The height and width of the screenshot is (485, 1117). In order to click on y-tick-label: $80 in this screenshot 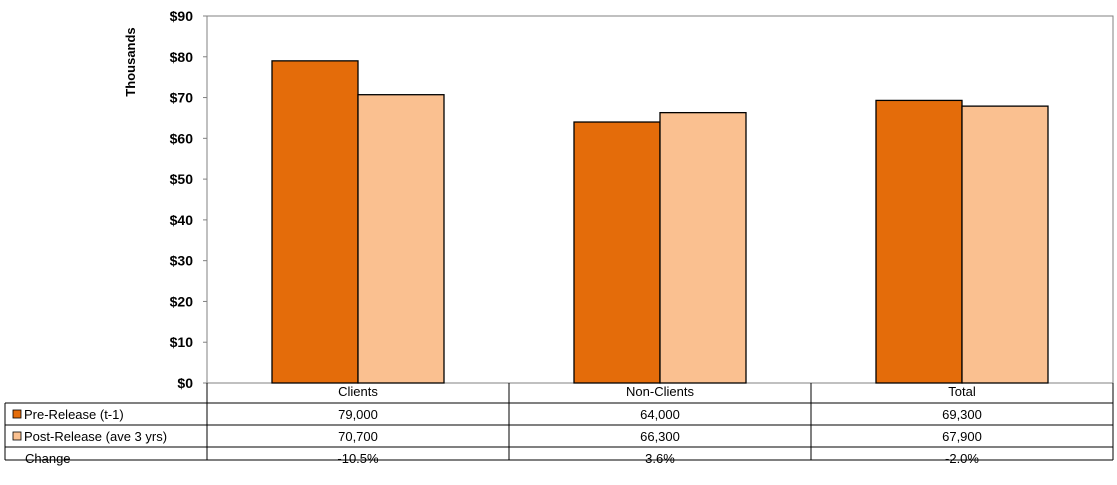, I will do `click(182, 57)`.